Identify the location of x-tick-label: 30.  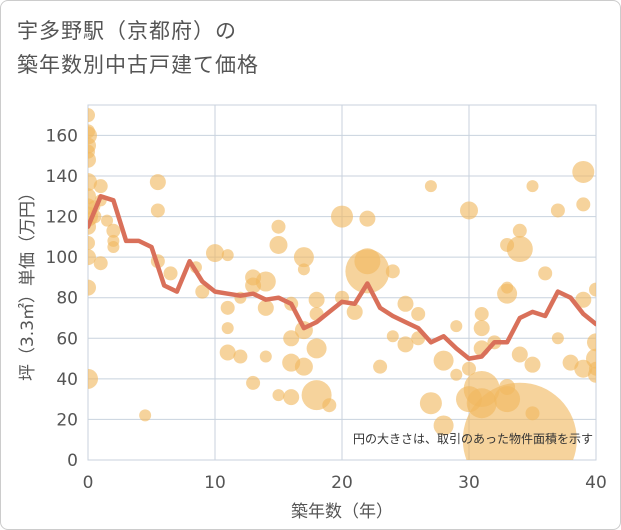
(469, 483).